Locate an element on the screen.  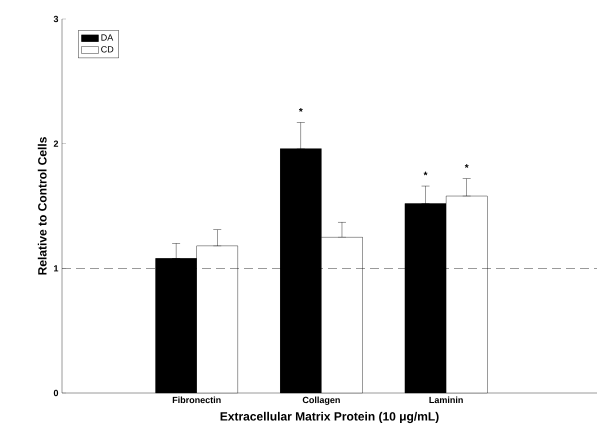
legend-label: CD is located at coordinates (107, 49).